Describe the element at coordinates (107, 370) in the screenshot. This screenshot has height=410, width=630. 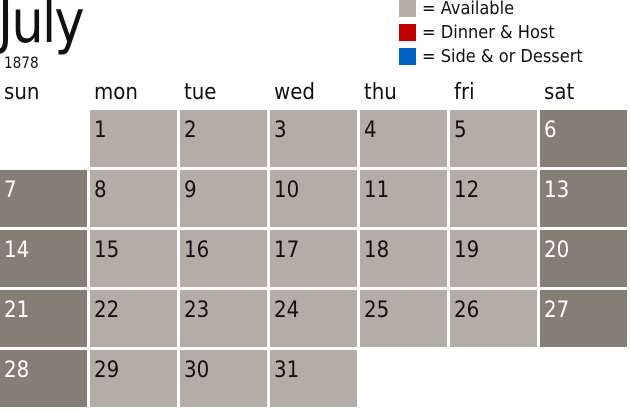
I see `day-number: 29` at that location.